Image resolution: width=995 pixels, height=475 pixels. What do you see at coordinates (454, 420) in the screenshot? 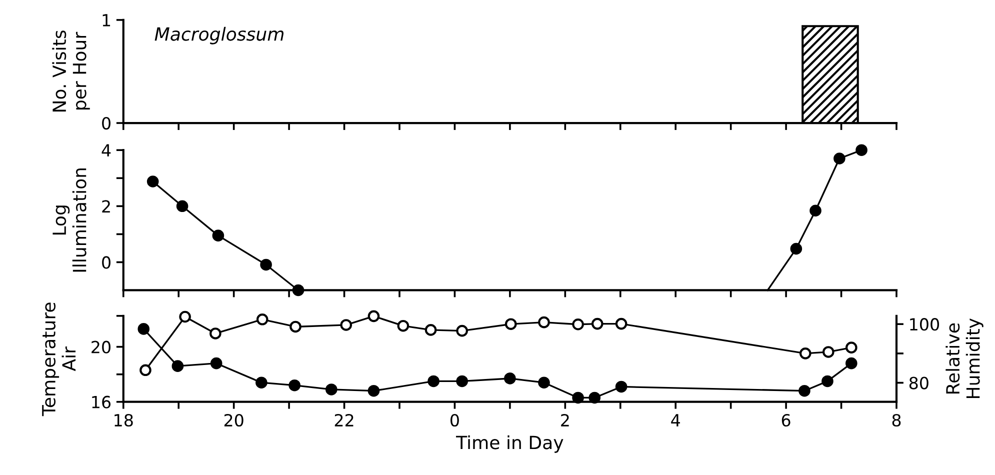
I see `x-tick-label: 0` at bounding box center [454, 420].